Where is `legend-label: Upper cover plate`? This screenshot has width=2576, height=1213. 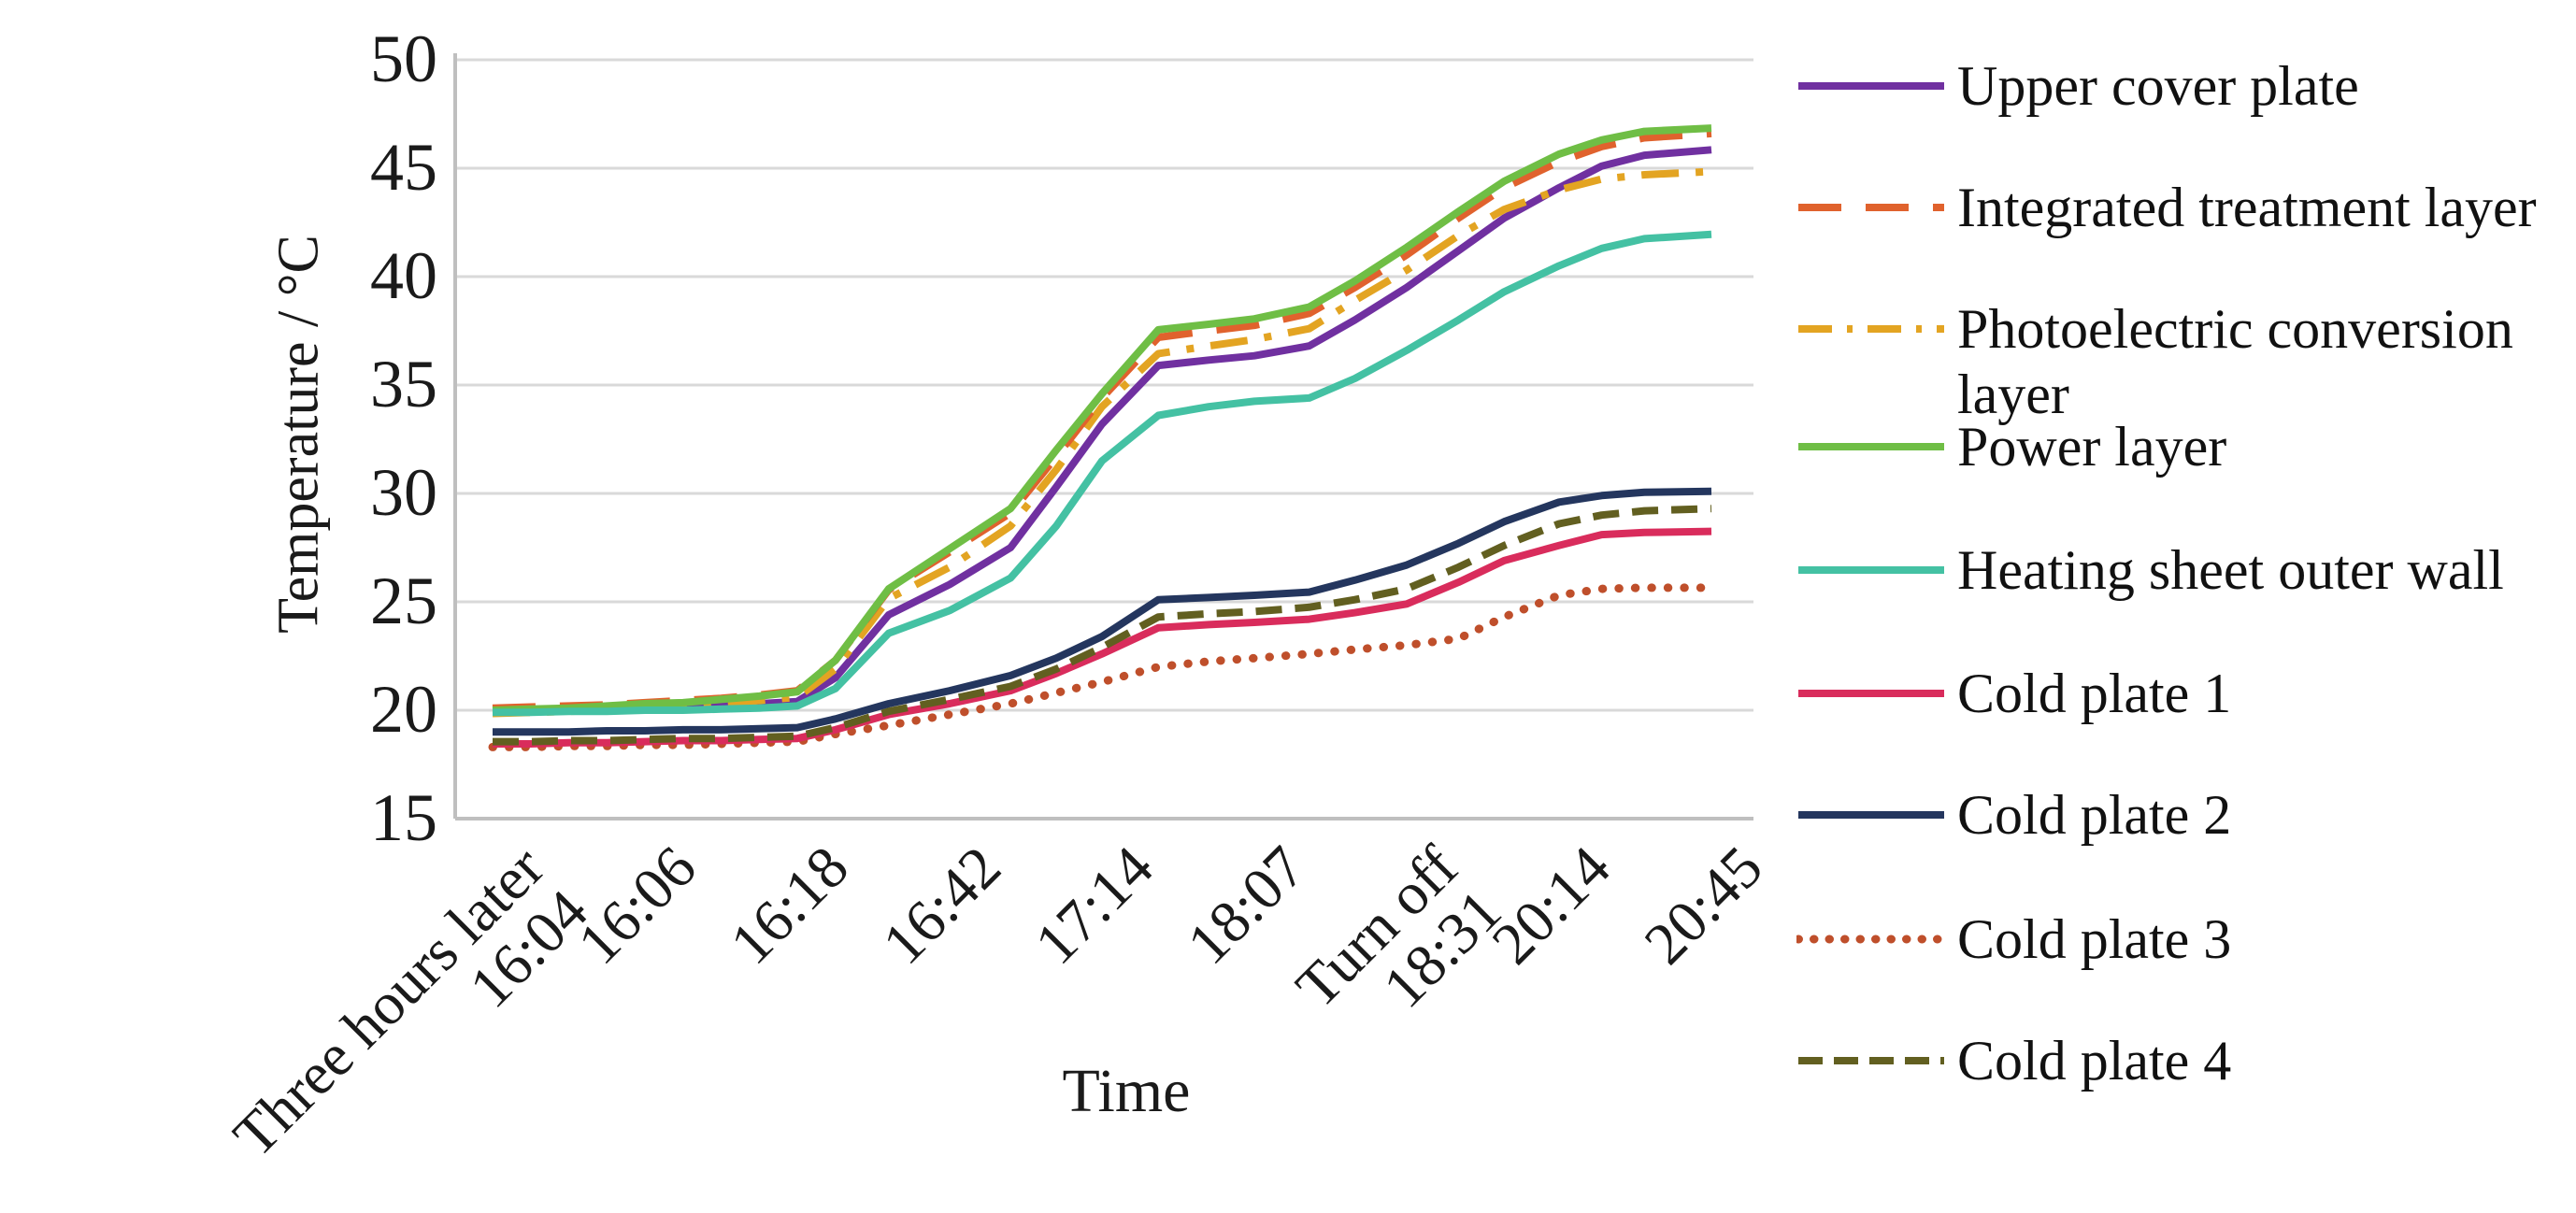
legend-label: Upper cover plate is located at coordinates (2158, 86).